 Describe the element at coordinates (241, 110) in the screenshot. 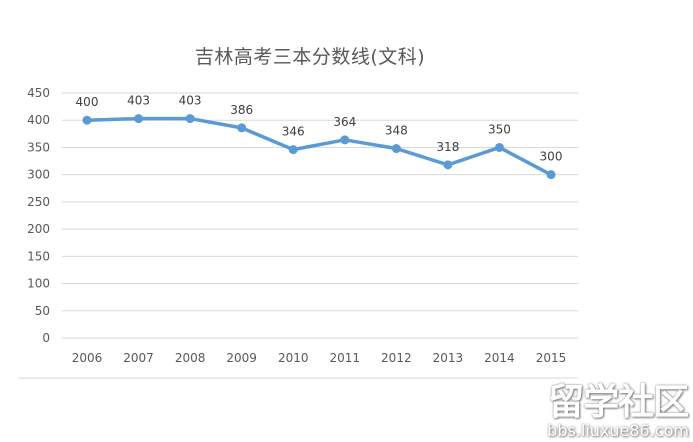

I see `data-label: 386` at that location.